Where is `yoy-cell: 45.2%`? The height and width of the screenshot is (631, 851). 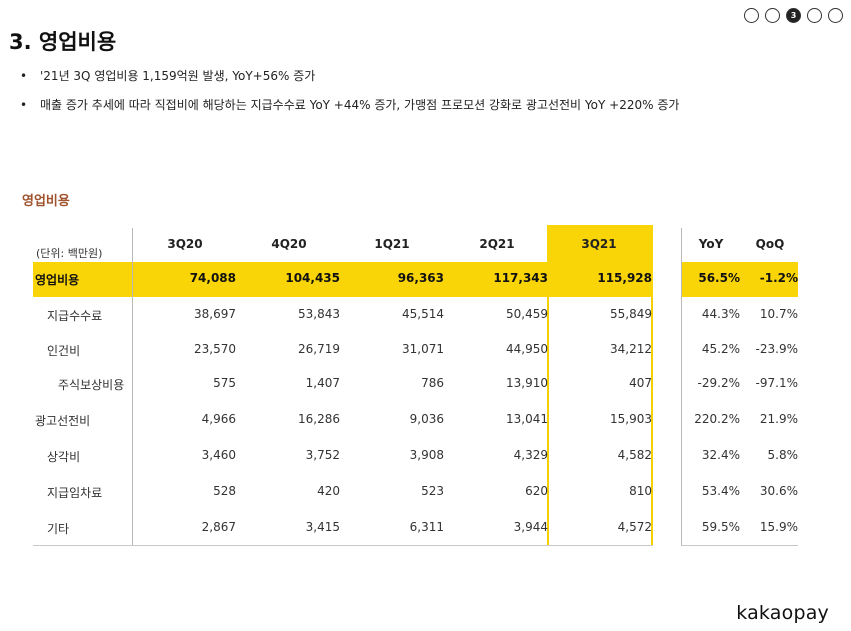 yoy-cell: 45.2% is located at coordinates (720, 349).